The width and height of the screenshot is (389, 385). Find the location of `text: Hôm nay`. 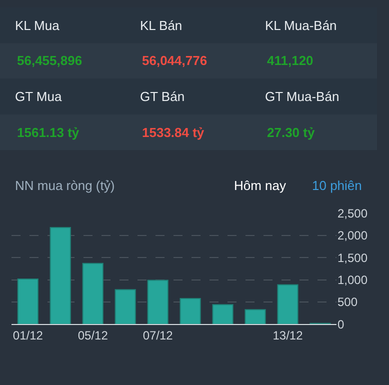

text: Hôm nay is located at coordinates (260, 185).